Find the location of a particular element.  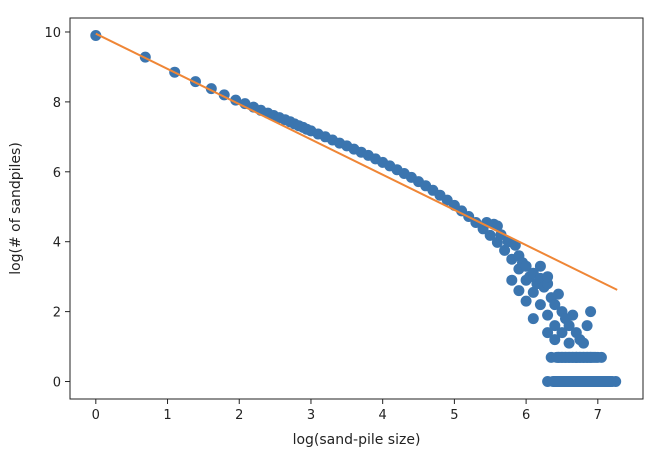

x-tick-label: 2 is located at coordinates (239, 415).